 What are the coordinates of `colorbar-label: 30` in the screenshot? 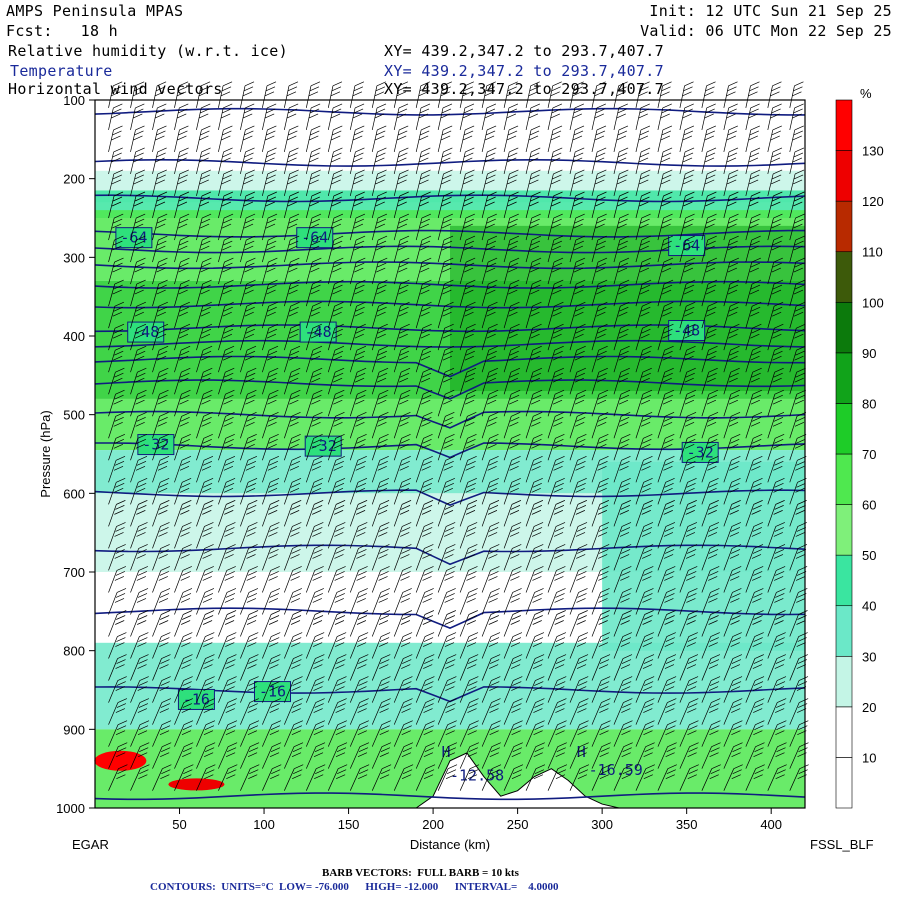 It's located at (869, 656).